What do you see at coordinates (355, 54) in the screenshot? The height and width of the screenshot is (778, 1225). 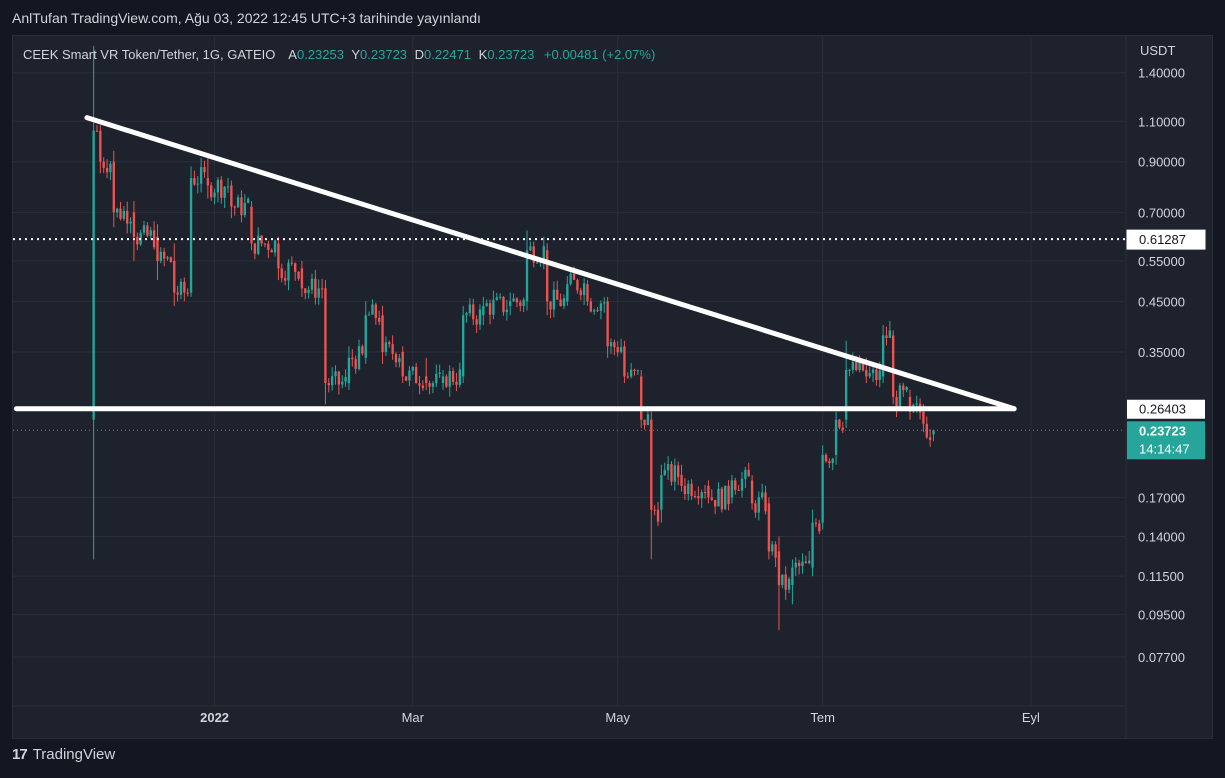 I see `high-label: Y` at bounding box center [355, 54].